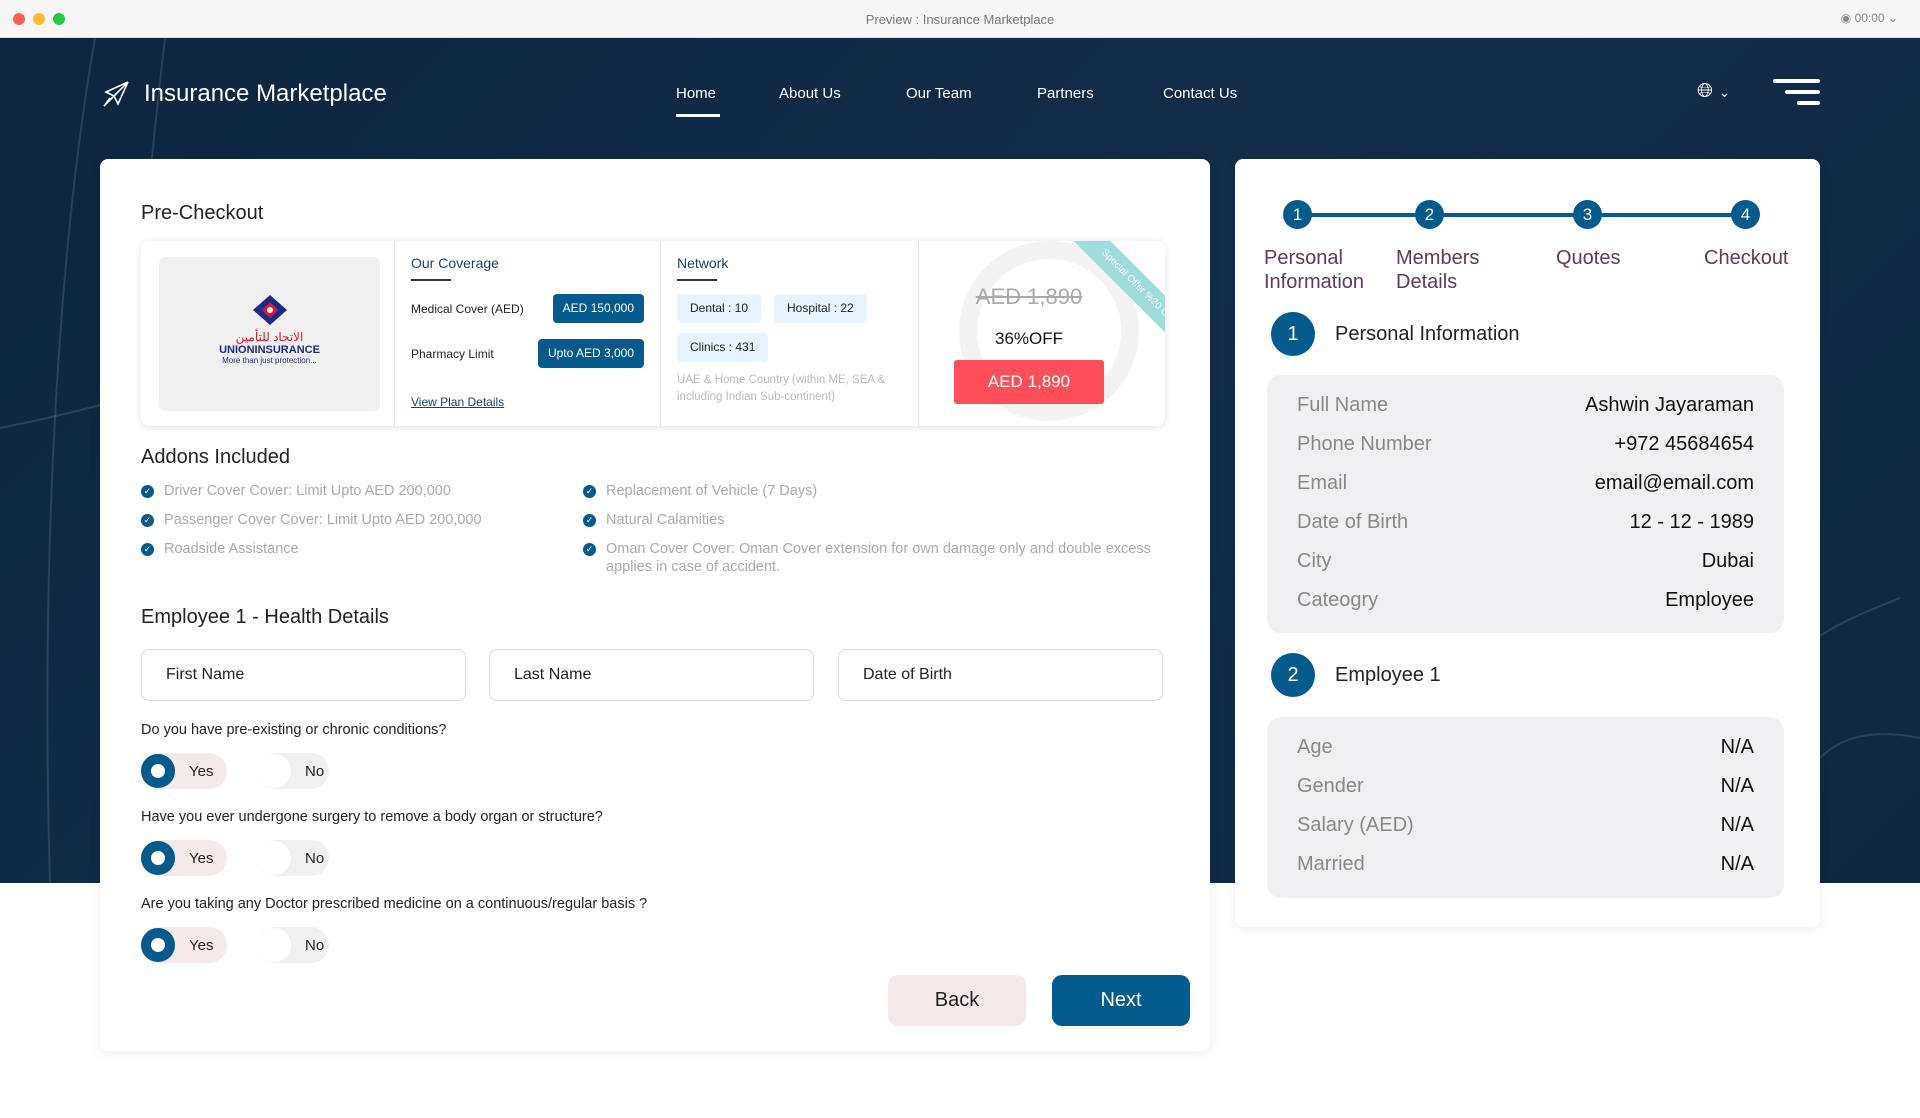 Image resolution: width=1920 pixels, height=1118 pixels. What do you see at coordinates (293, 771) in the screenshot?
I see `pre-existing-no-radio: No` at bounding box center [293, 771].